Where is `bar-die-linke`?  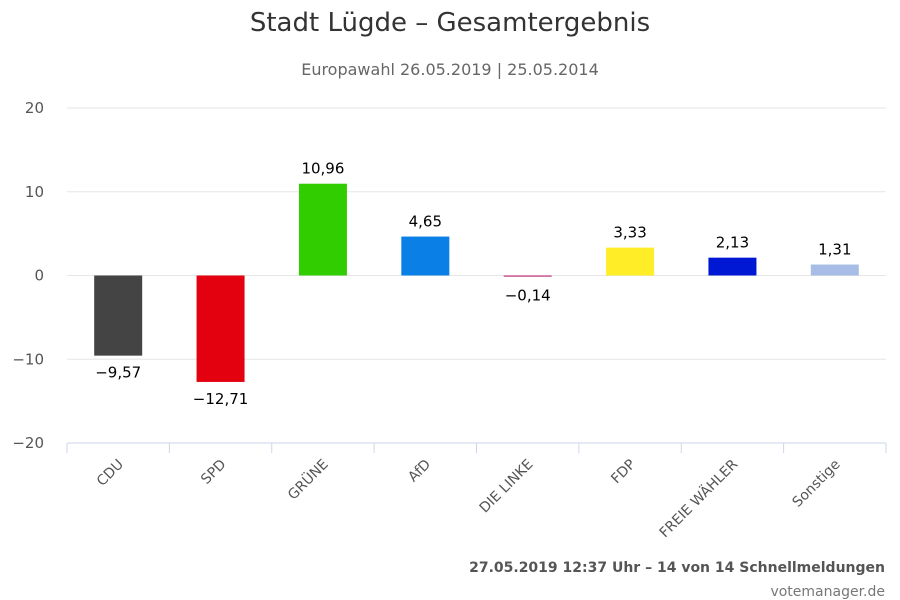 bar-die-linke is located at coordinates (527, 276).